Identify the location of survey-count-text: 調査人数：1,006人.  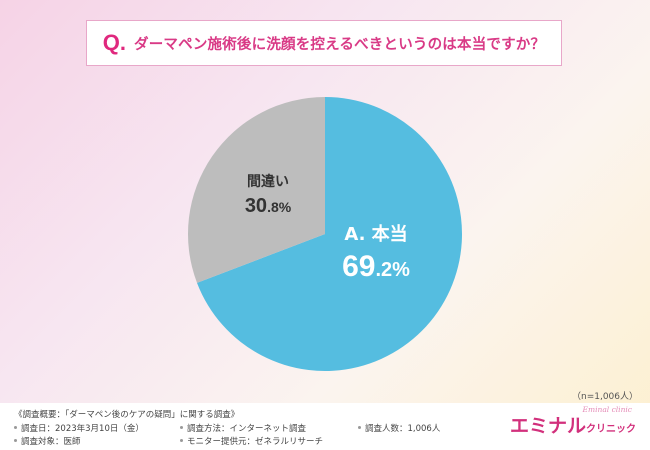
(403, 429).